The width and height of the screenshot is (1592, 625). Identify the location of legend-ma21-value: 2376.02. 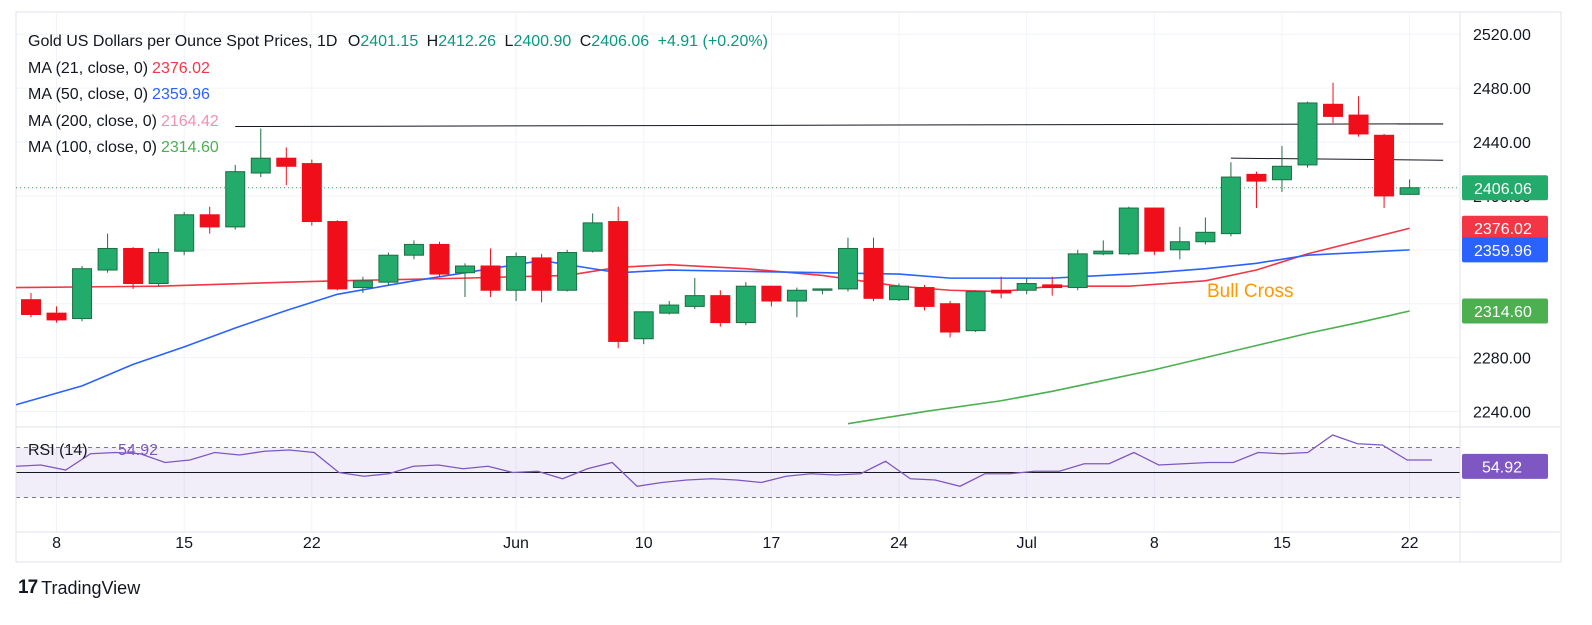
(181, 68).